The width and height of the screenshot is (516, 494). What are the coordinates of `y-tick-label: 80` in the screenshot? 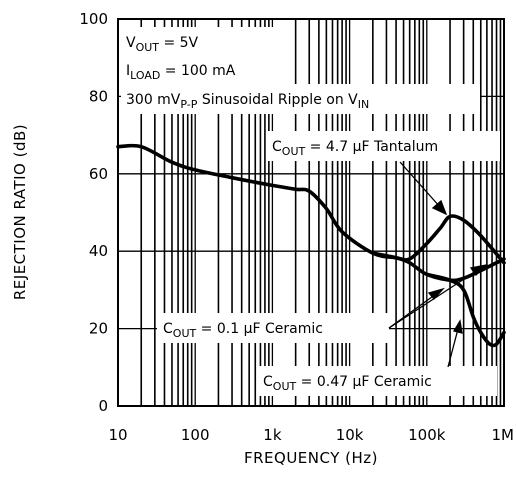 It's located at (98, 96).